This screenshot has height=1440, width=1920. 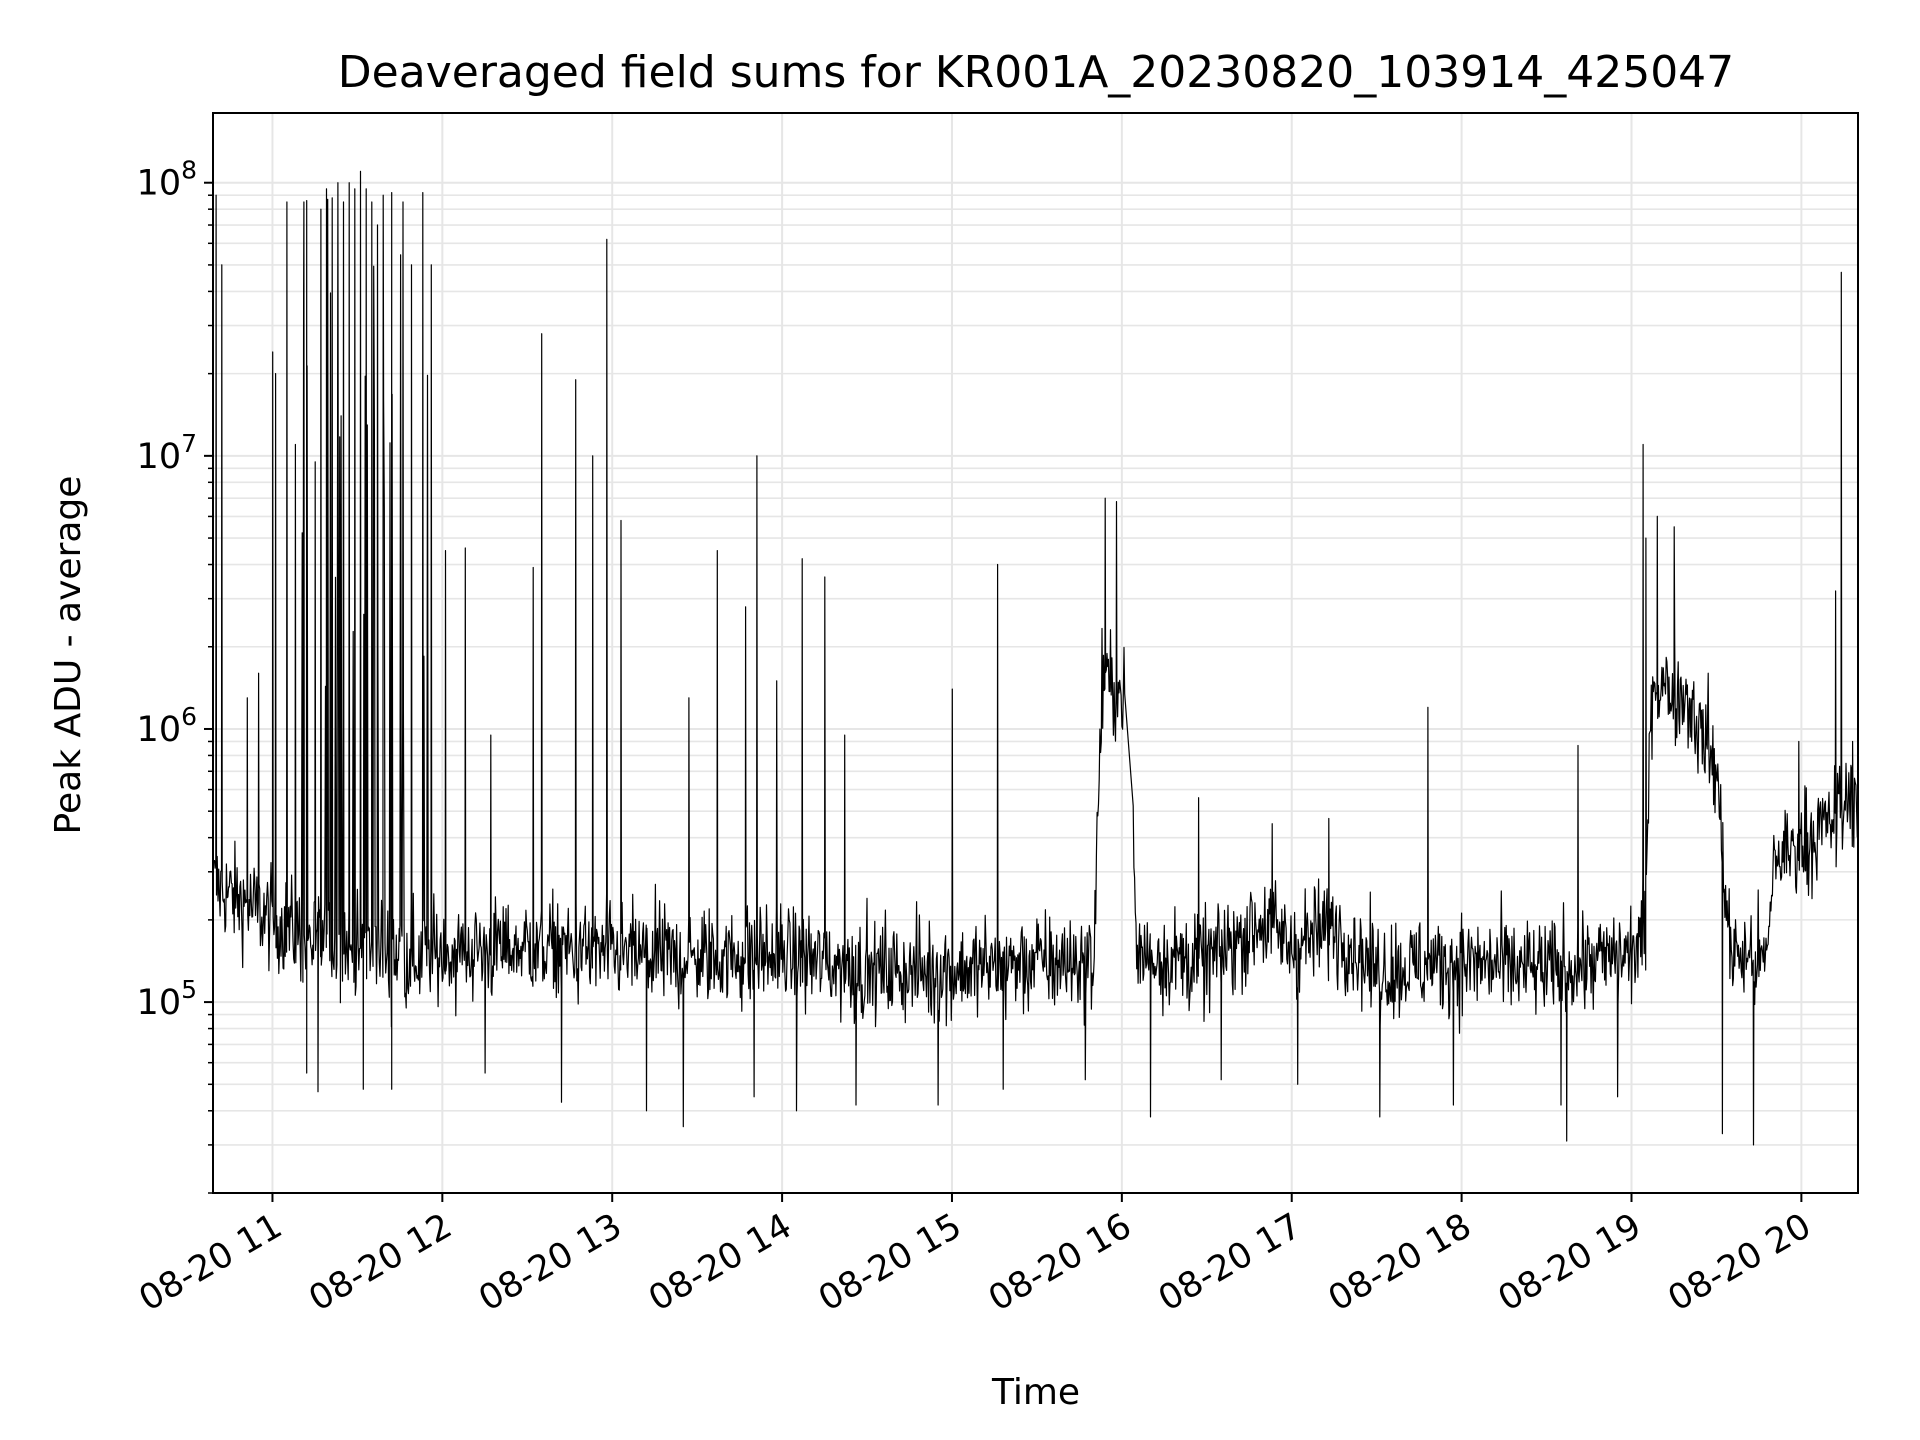 What do you see at coordinates (167, 453) in the screenshot?
I see `y-tick-label: 10⁷` at bounding box center [167, 453].